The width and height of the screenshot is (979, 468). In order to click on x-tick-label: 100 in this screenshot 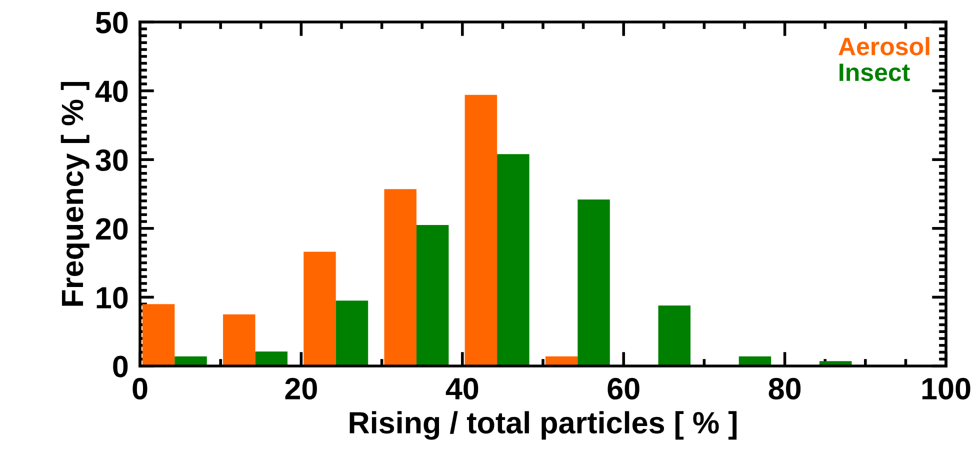, I will do `click(946, 389)`.